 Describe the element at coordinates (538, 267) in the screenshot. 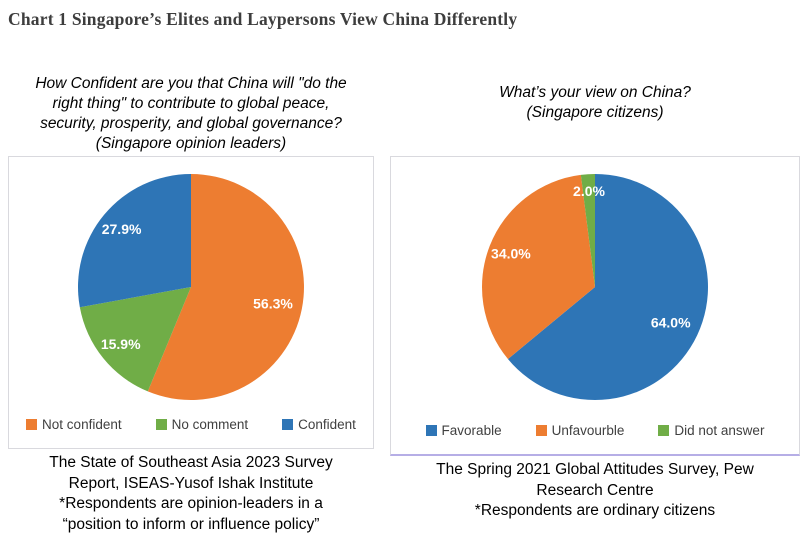

I see `pie-slice-unfavourble` at that location.